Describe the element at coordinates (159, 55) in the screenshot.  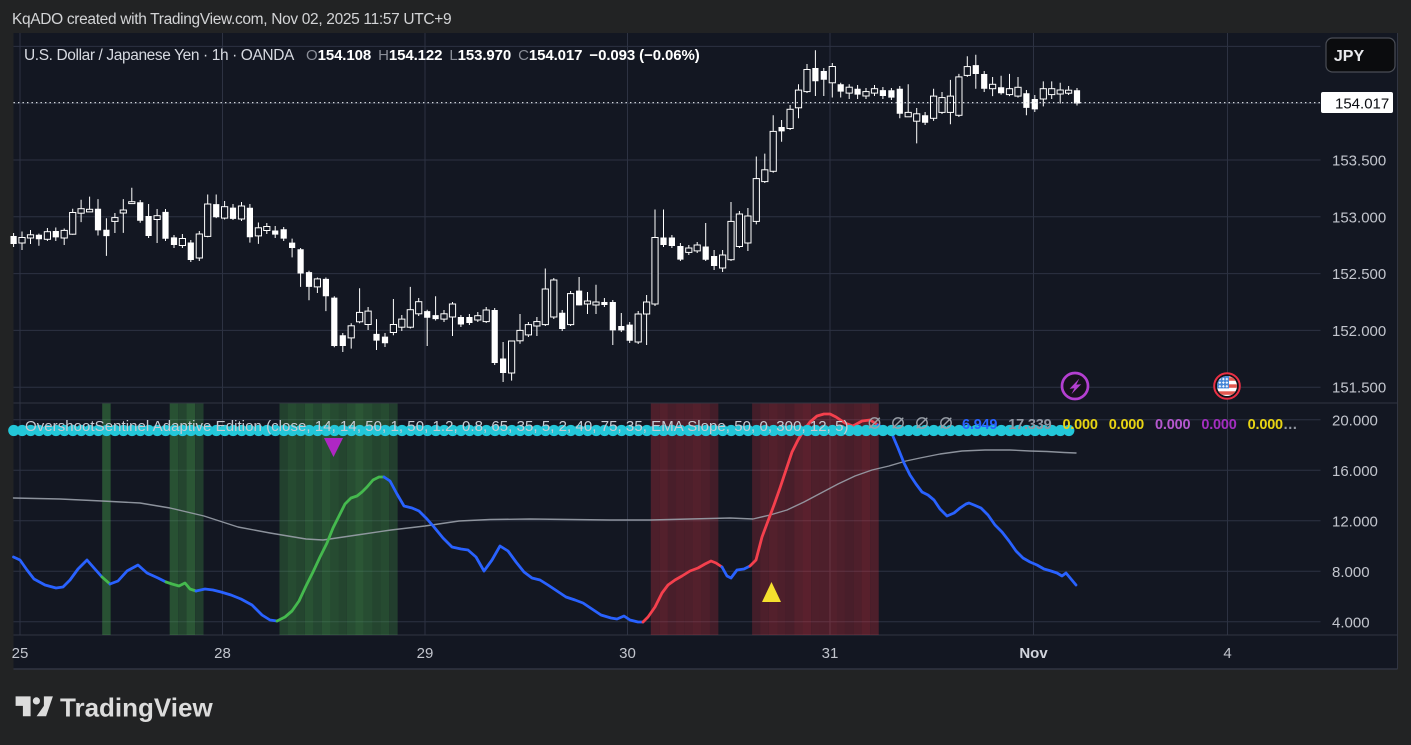
I see `svg-text:U.S. Dollar / Japanese Yen · 1: U.S. Dollar / Japanese Yen · 1h · OANDA` at that location.